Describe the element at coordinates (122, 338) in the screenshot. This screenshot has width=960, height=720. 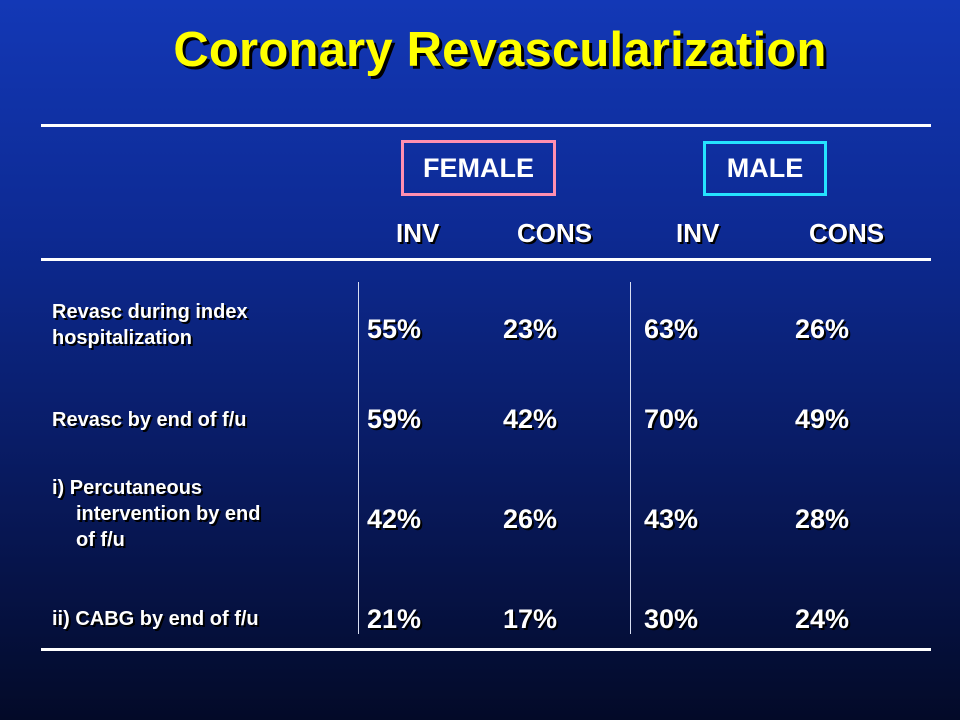
I see `row-label-line: hospitalization` at that location.